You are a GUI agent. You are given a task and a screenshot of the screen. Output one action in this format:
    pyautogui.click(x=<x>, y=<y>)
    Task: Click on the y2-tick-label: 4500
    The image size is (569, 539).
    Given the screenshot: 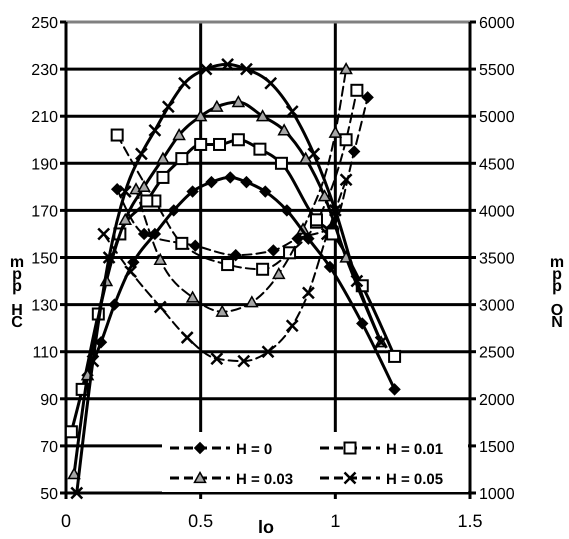 What is the action you would take?
    pyautogui.click(x=497, y=165)
    